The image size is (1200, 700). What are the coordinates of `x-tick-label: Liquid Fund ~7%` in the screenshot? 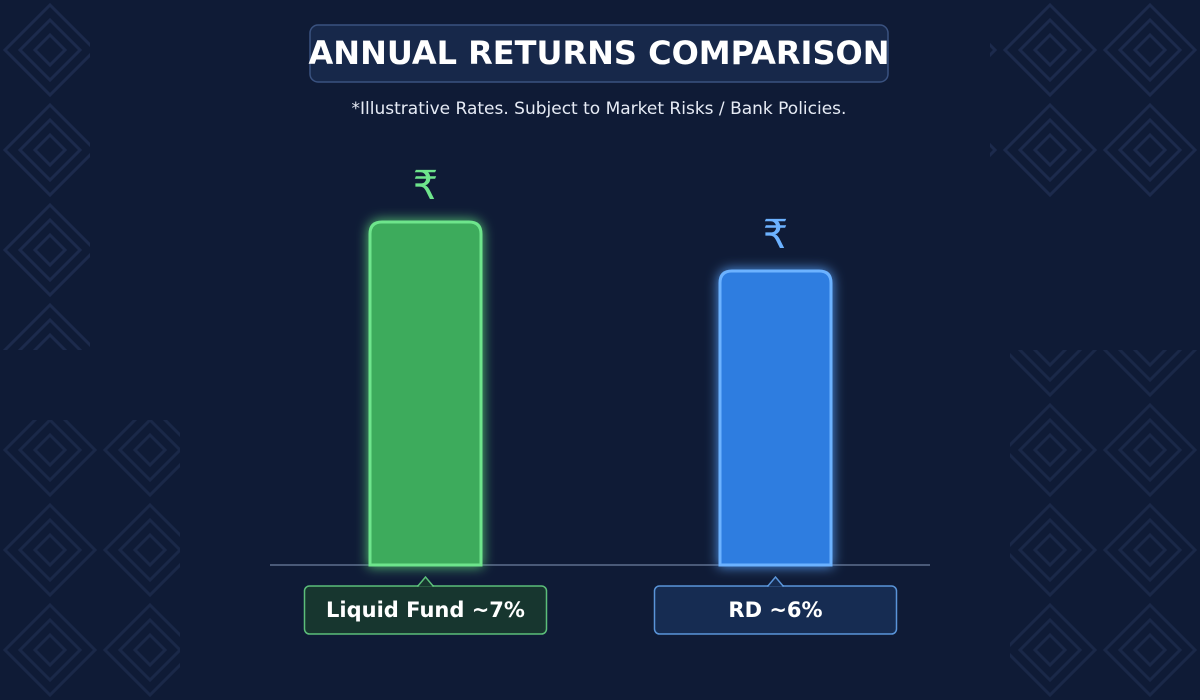 It's located at (425, 610).